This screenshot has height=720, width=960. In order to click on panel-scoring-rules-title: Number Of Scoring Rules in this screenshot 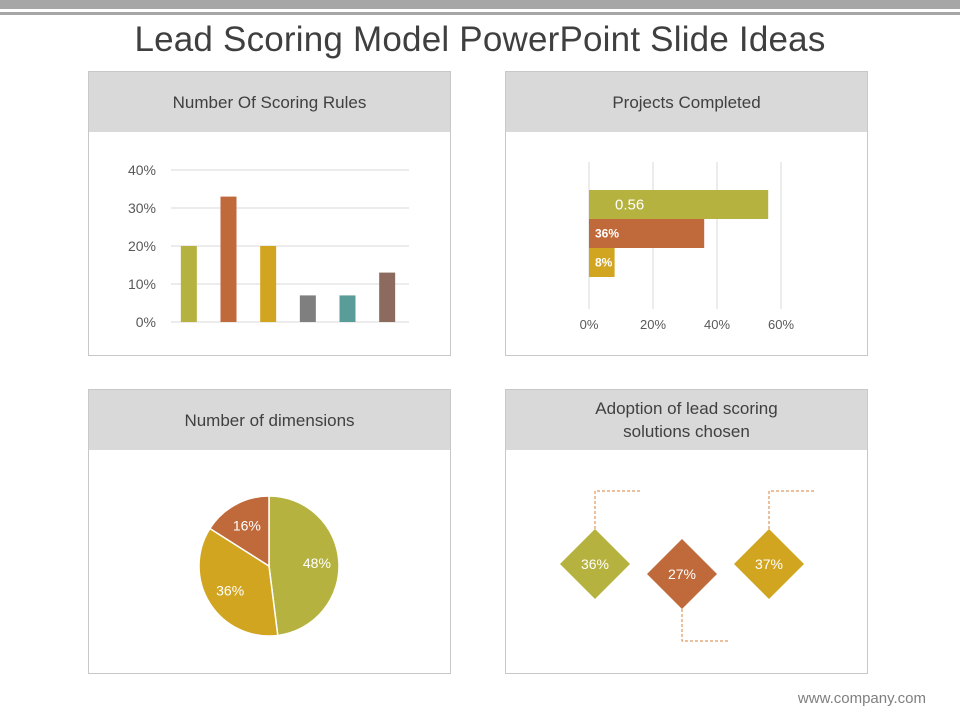, I will do `click(269, 102)`.